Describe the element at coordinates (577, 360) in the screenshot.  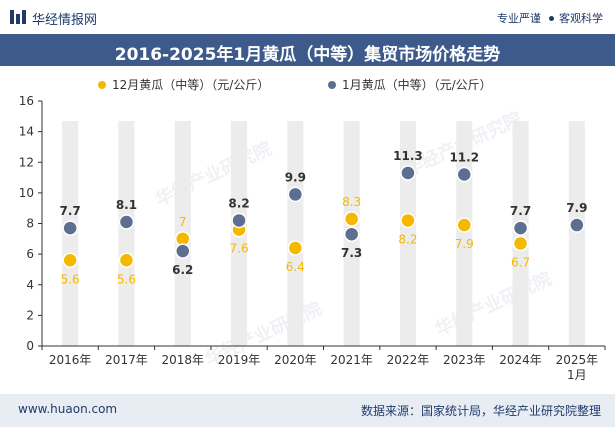
I see `x-tick-label: 2025年` at that location.